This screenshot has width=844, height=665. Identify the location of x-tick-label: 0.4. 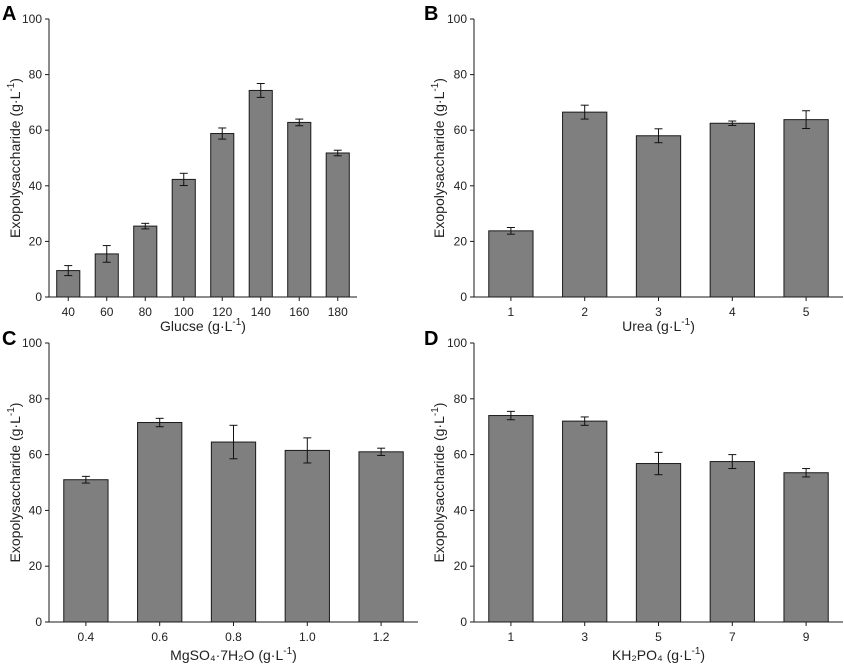
(86, 637).